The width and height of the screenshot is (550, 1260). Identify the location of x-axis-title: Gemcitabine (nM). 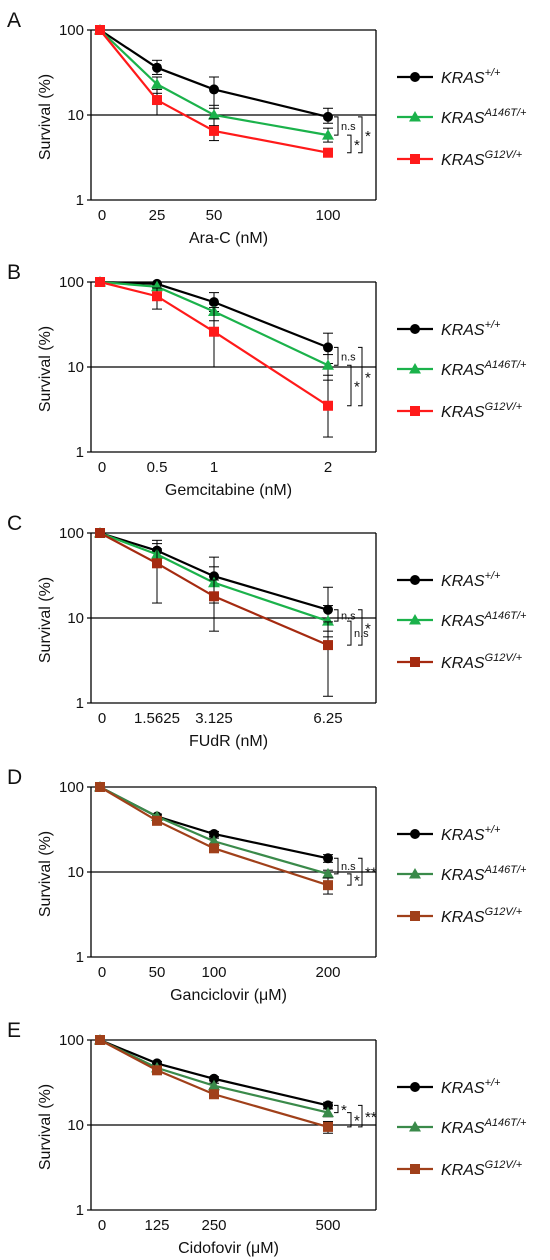
(228, 490).